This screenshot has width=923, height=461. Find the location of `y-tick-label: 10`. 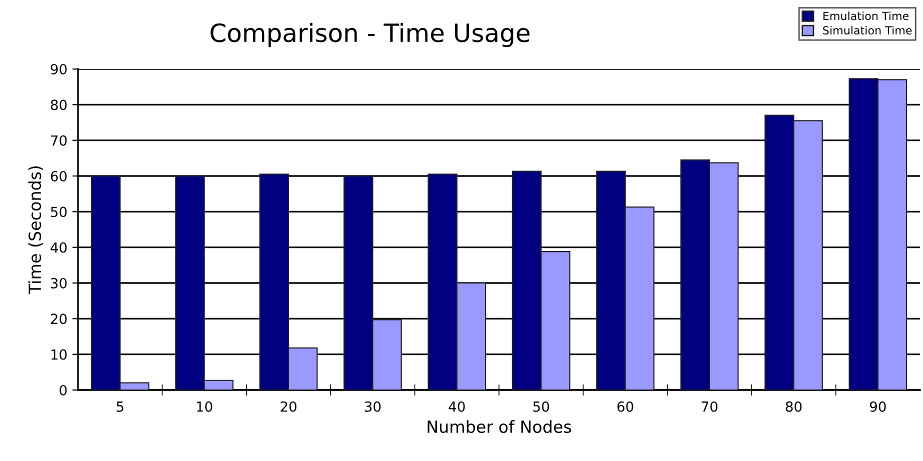

y-tick-label: 10 is located at coordinates (59, 354).